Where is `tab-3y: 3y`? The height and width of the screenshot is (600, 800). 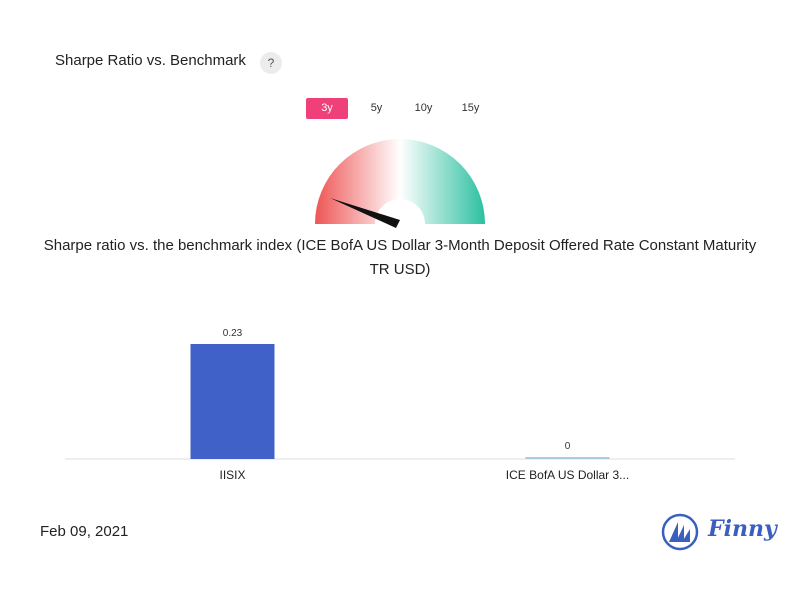
tab-3y: 3y is located at coordinates (327, 108).